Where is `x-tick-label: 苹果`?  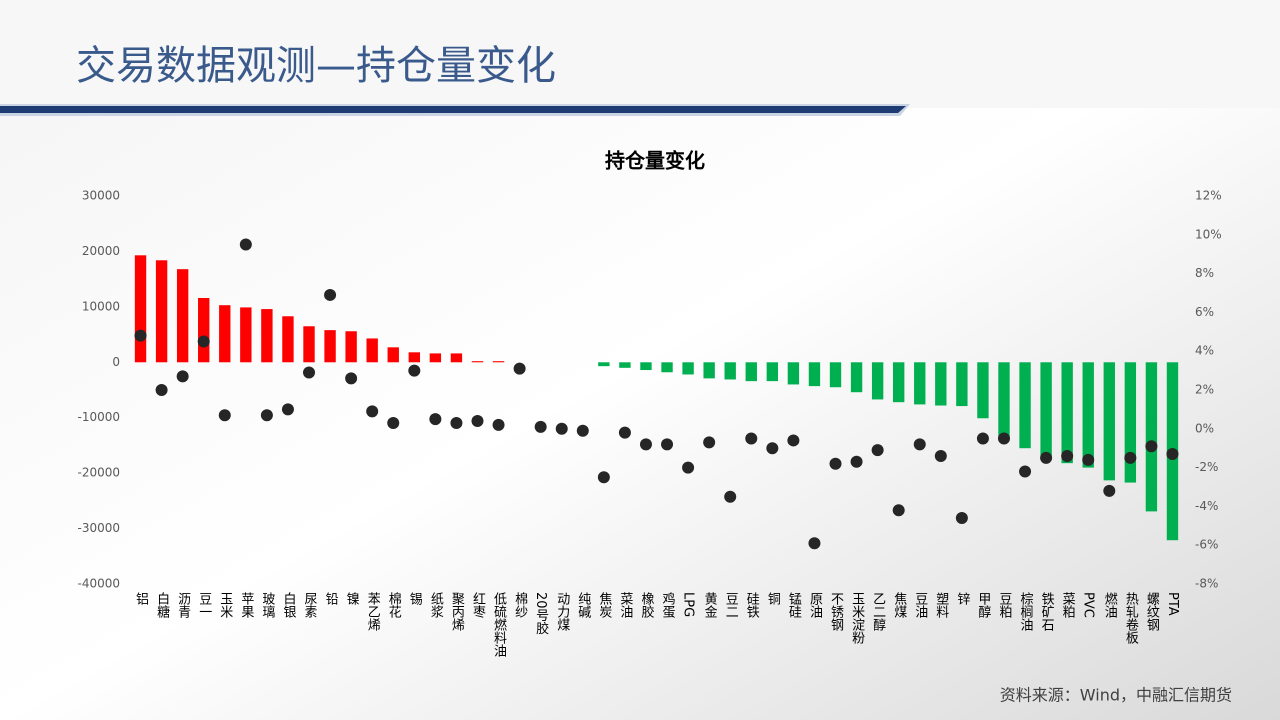 x-tick-label: 苹果 is located at coordinates (246, 605).